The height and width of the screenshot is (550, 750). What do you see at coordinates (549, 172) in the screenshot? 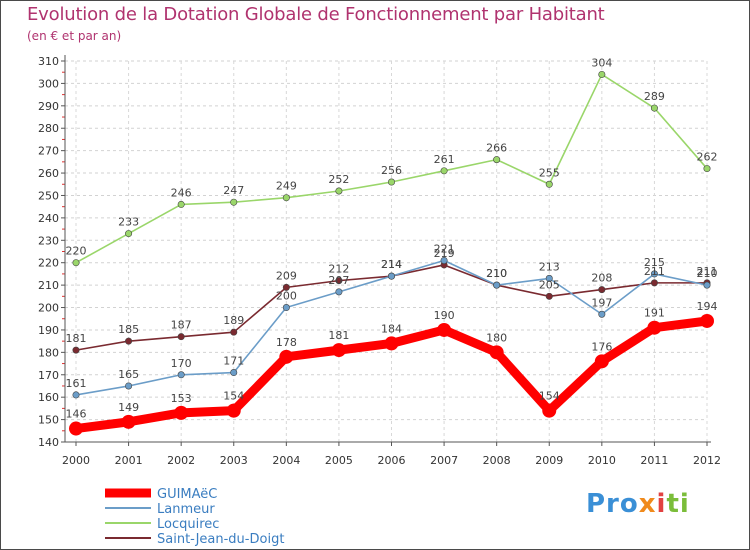
I see `data-label-Locquirec-2009: 255` at bounding box center [549, 172].